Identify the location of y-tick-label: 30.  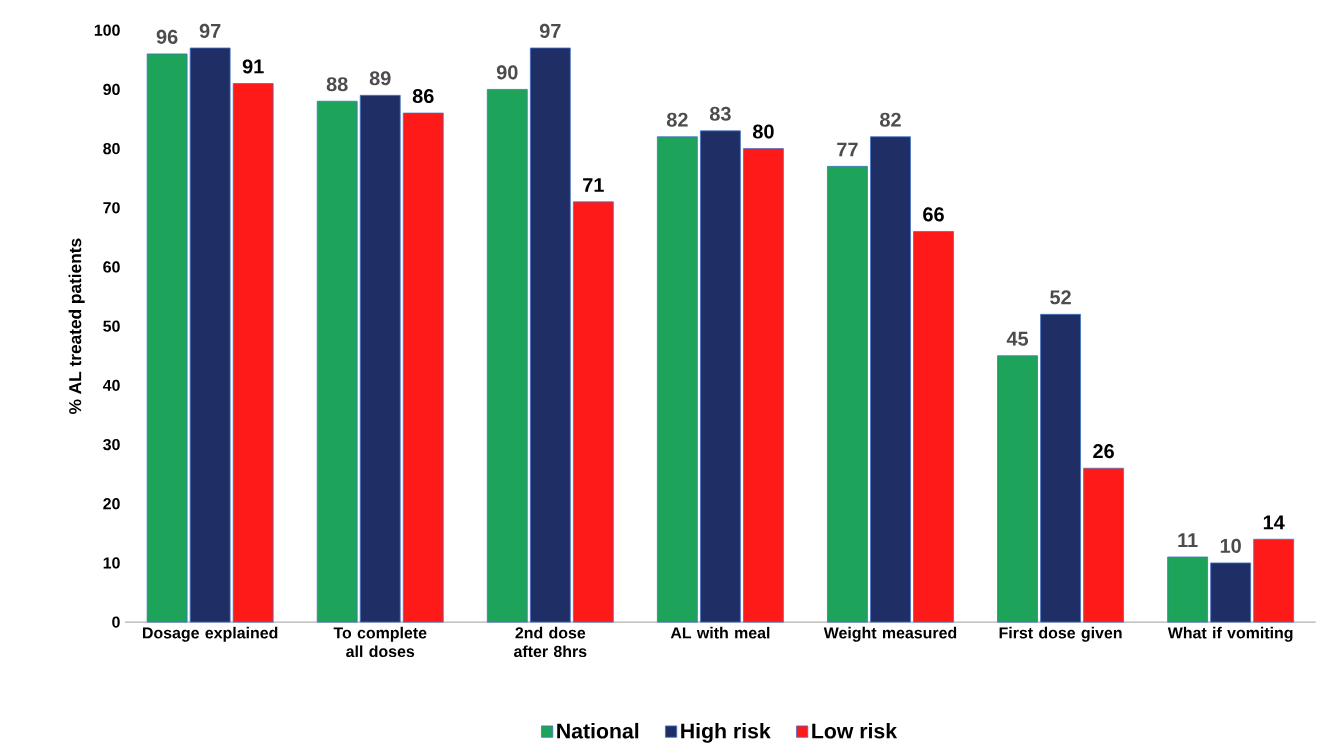
(111, 444).